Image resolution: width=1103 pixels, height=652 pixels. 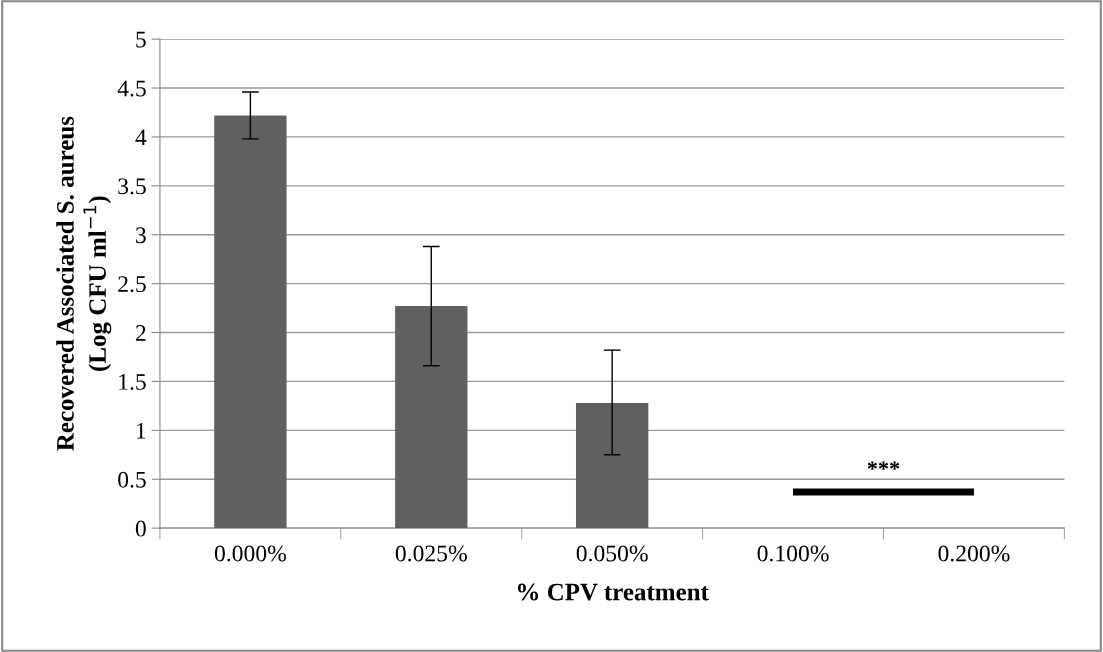 What do you see at coordinates (974, 553) in the screenshot?
I see `x-tick-label: 0.200%` at bounding box center [974, 553].